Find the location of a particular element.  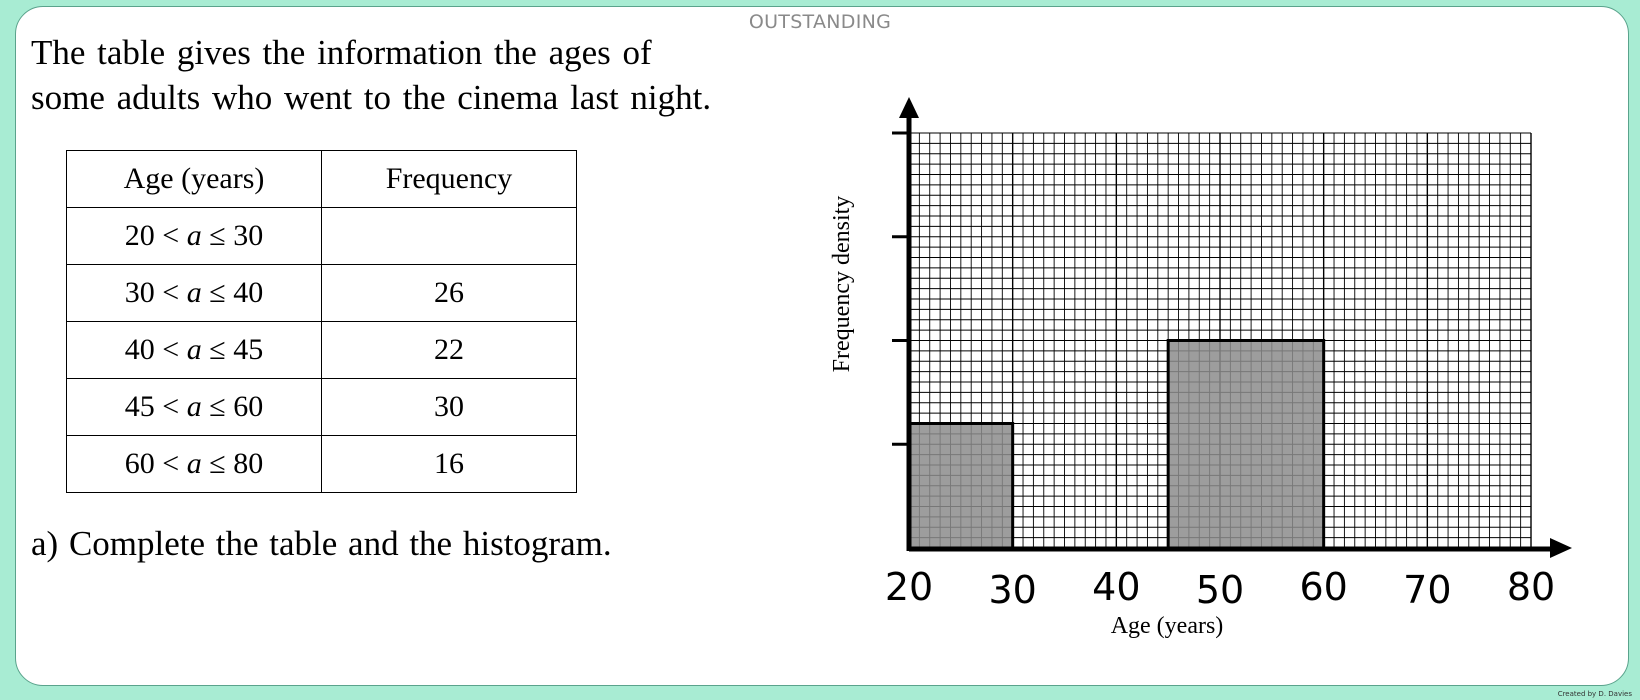

frequency-cell is located at coordinates (449, 236).